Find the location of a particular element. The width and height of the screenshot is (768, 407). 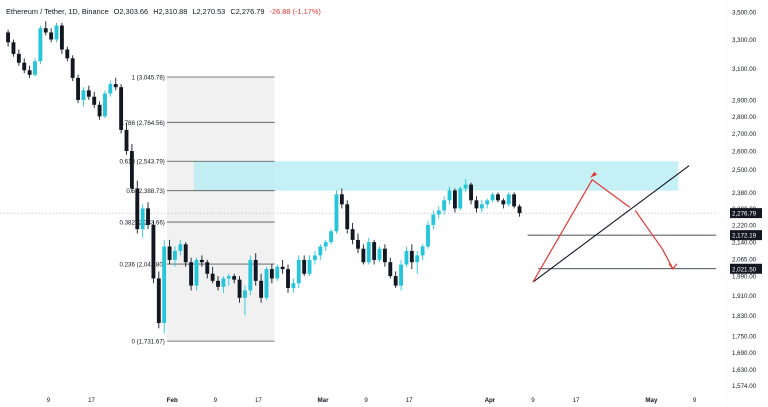

x-tick-label: Feb is located at coordinates (172, 400).